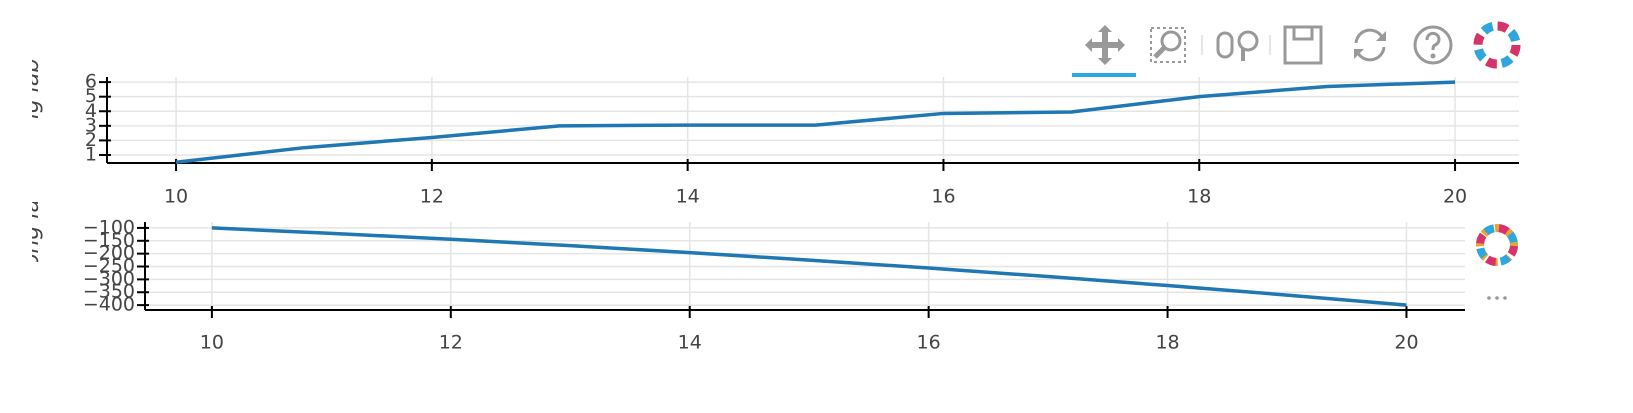 The image size is (1633, 413). What do you see at coordinates (1370, 45) in the screenshot?
I see `reset-tool` at bounding box center [1370, 45].